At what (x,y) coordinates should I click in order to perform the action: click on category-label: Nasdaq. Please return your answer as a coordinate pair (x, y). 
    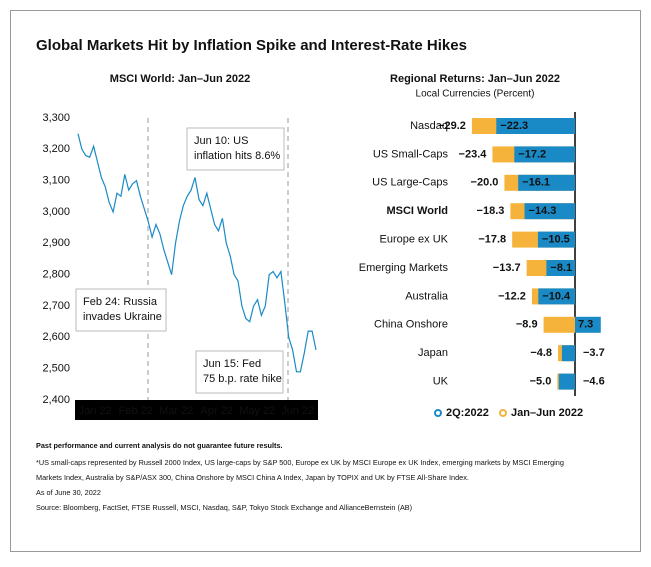
    Looking at the image, I should click on (429, 126).